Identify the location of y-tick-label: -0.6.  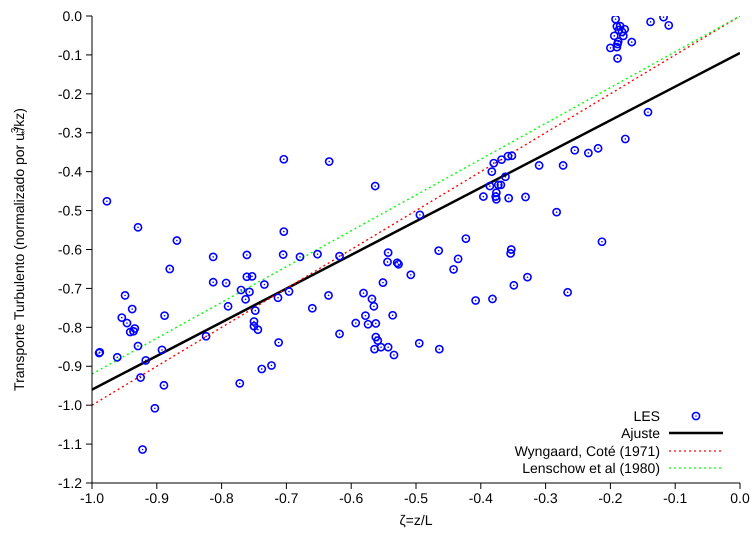
(70, 249).